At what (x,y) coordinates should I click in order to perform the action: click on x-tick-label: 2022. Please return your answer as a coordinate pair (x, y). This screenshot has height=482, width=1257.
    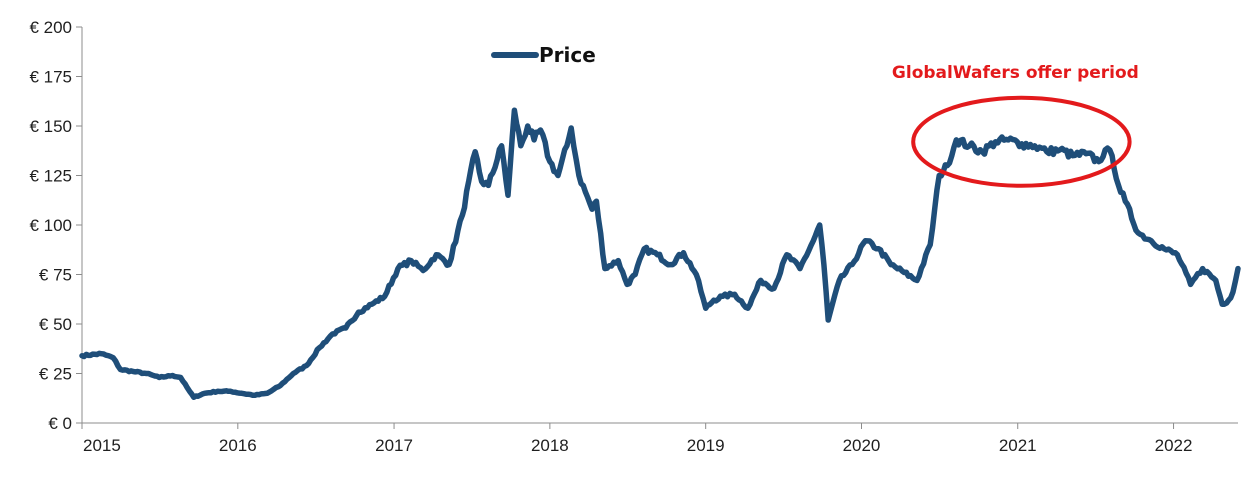
    Looking at the image, I should click on (1174, 445).